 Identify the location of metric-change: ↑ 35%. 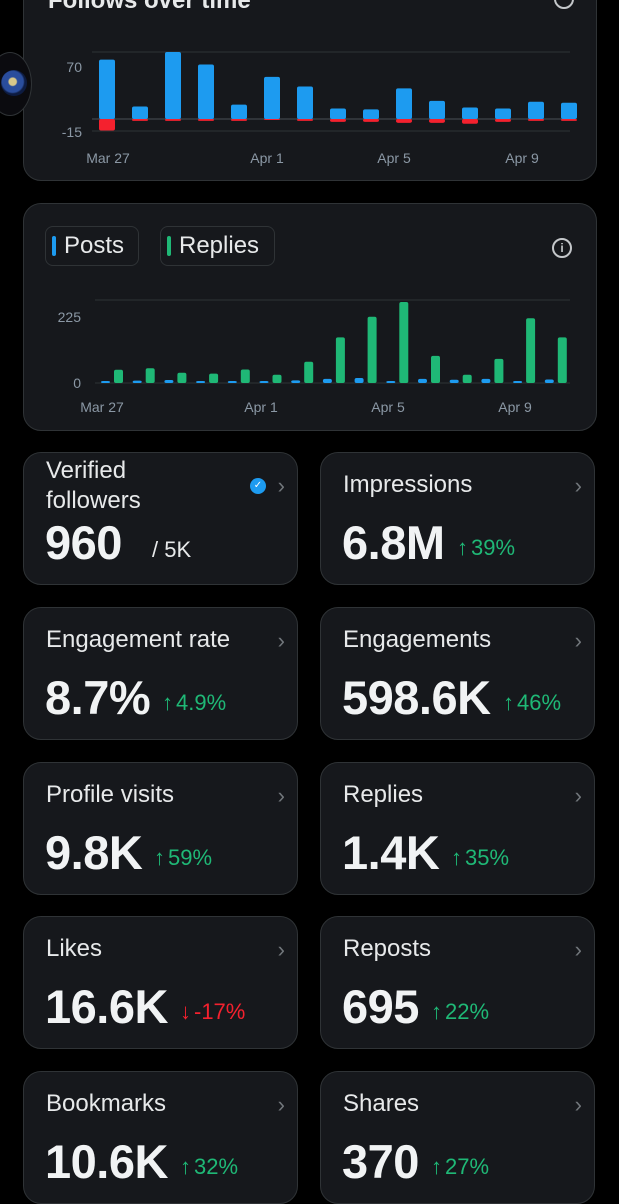
(480, 858).